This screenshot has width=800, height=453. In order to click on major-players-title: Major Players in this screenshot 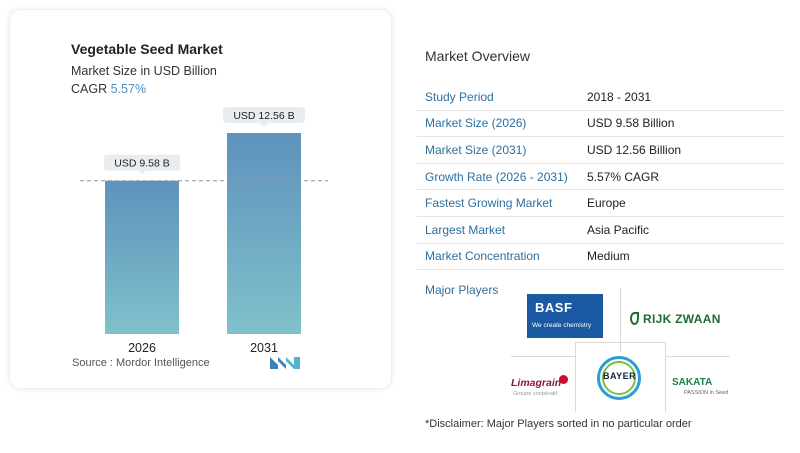, I will do `click(462, 290)`.